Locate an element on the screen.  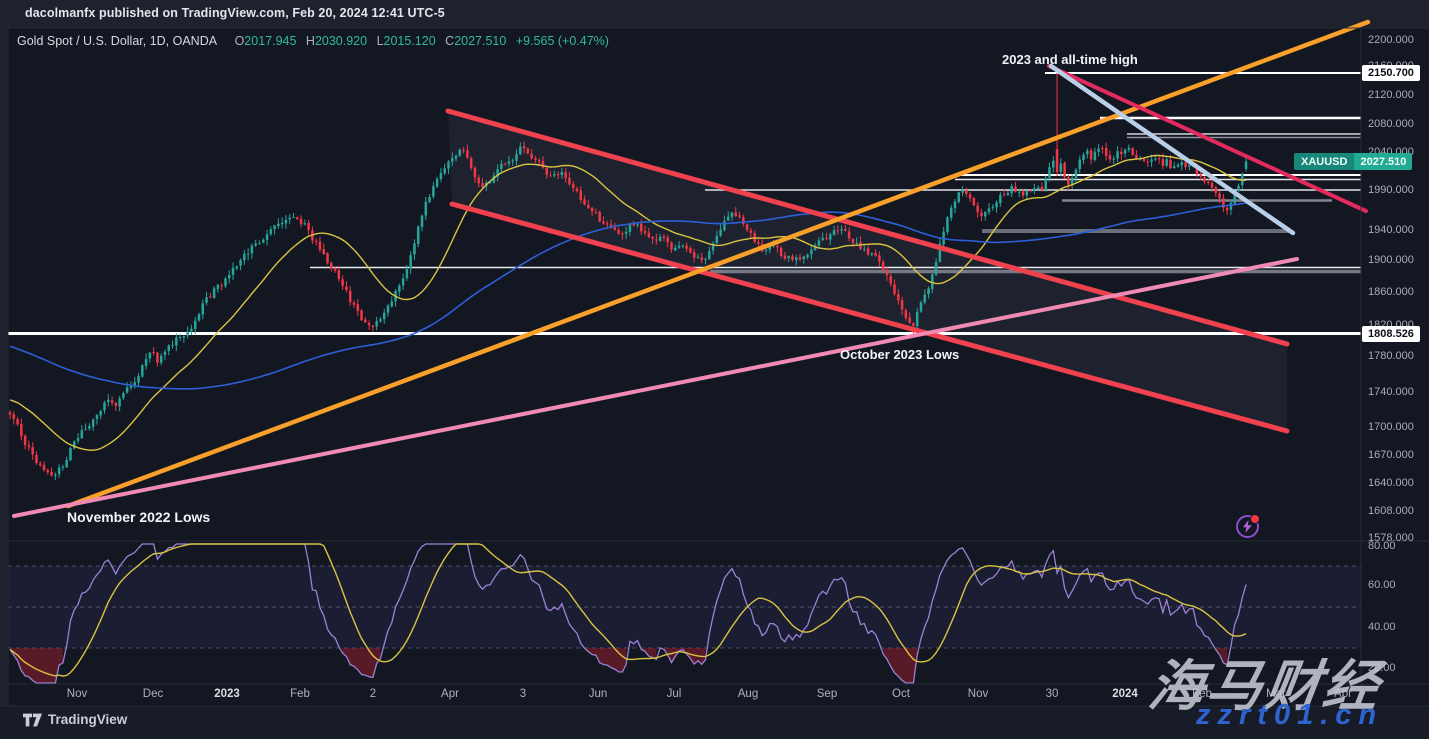
price-tick: 1860.000 is located at coordinates (1391, 291).